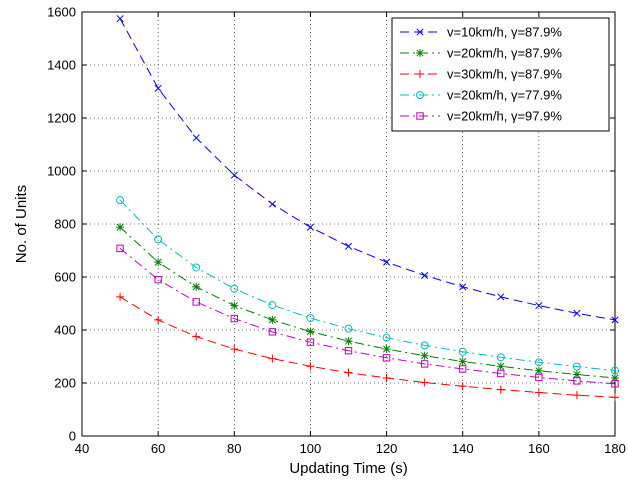 The image size is (628, 483). What do you see at coordinates (615, 448) in the screenshot?
I see `x-tick-label: 180` at bounding box center [615, 448].